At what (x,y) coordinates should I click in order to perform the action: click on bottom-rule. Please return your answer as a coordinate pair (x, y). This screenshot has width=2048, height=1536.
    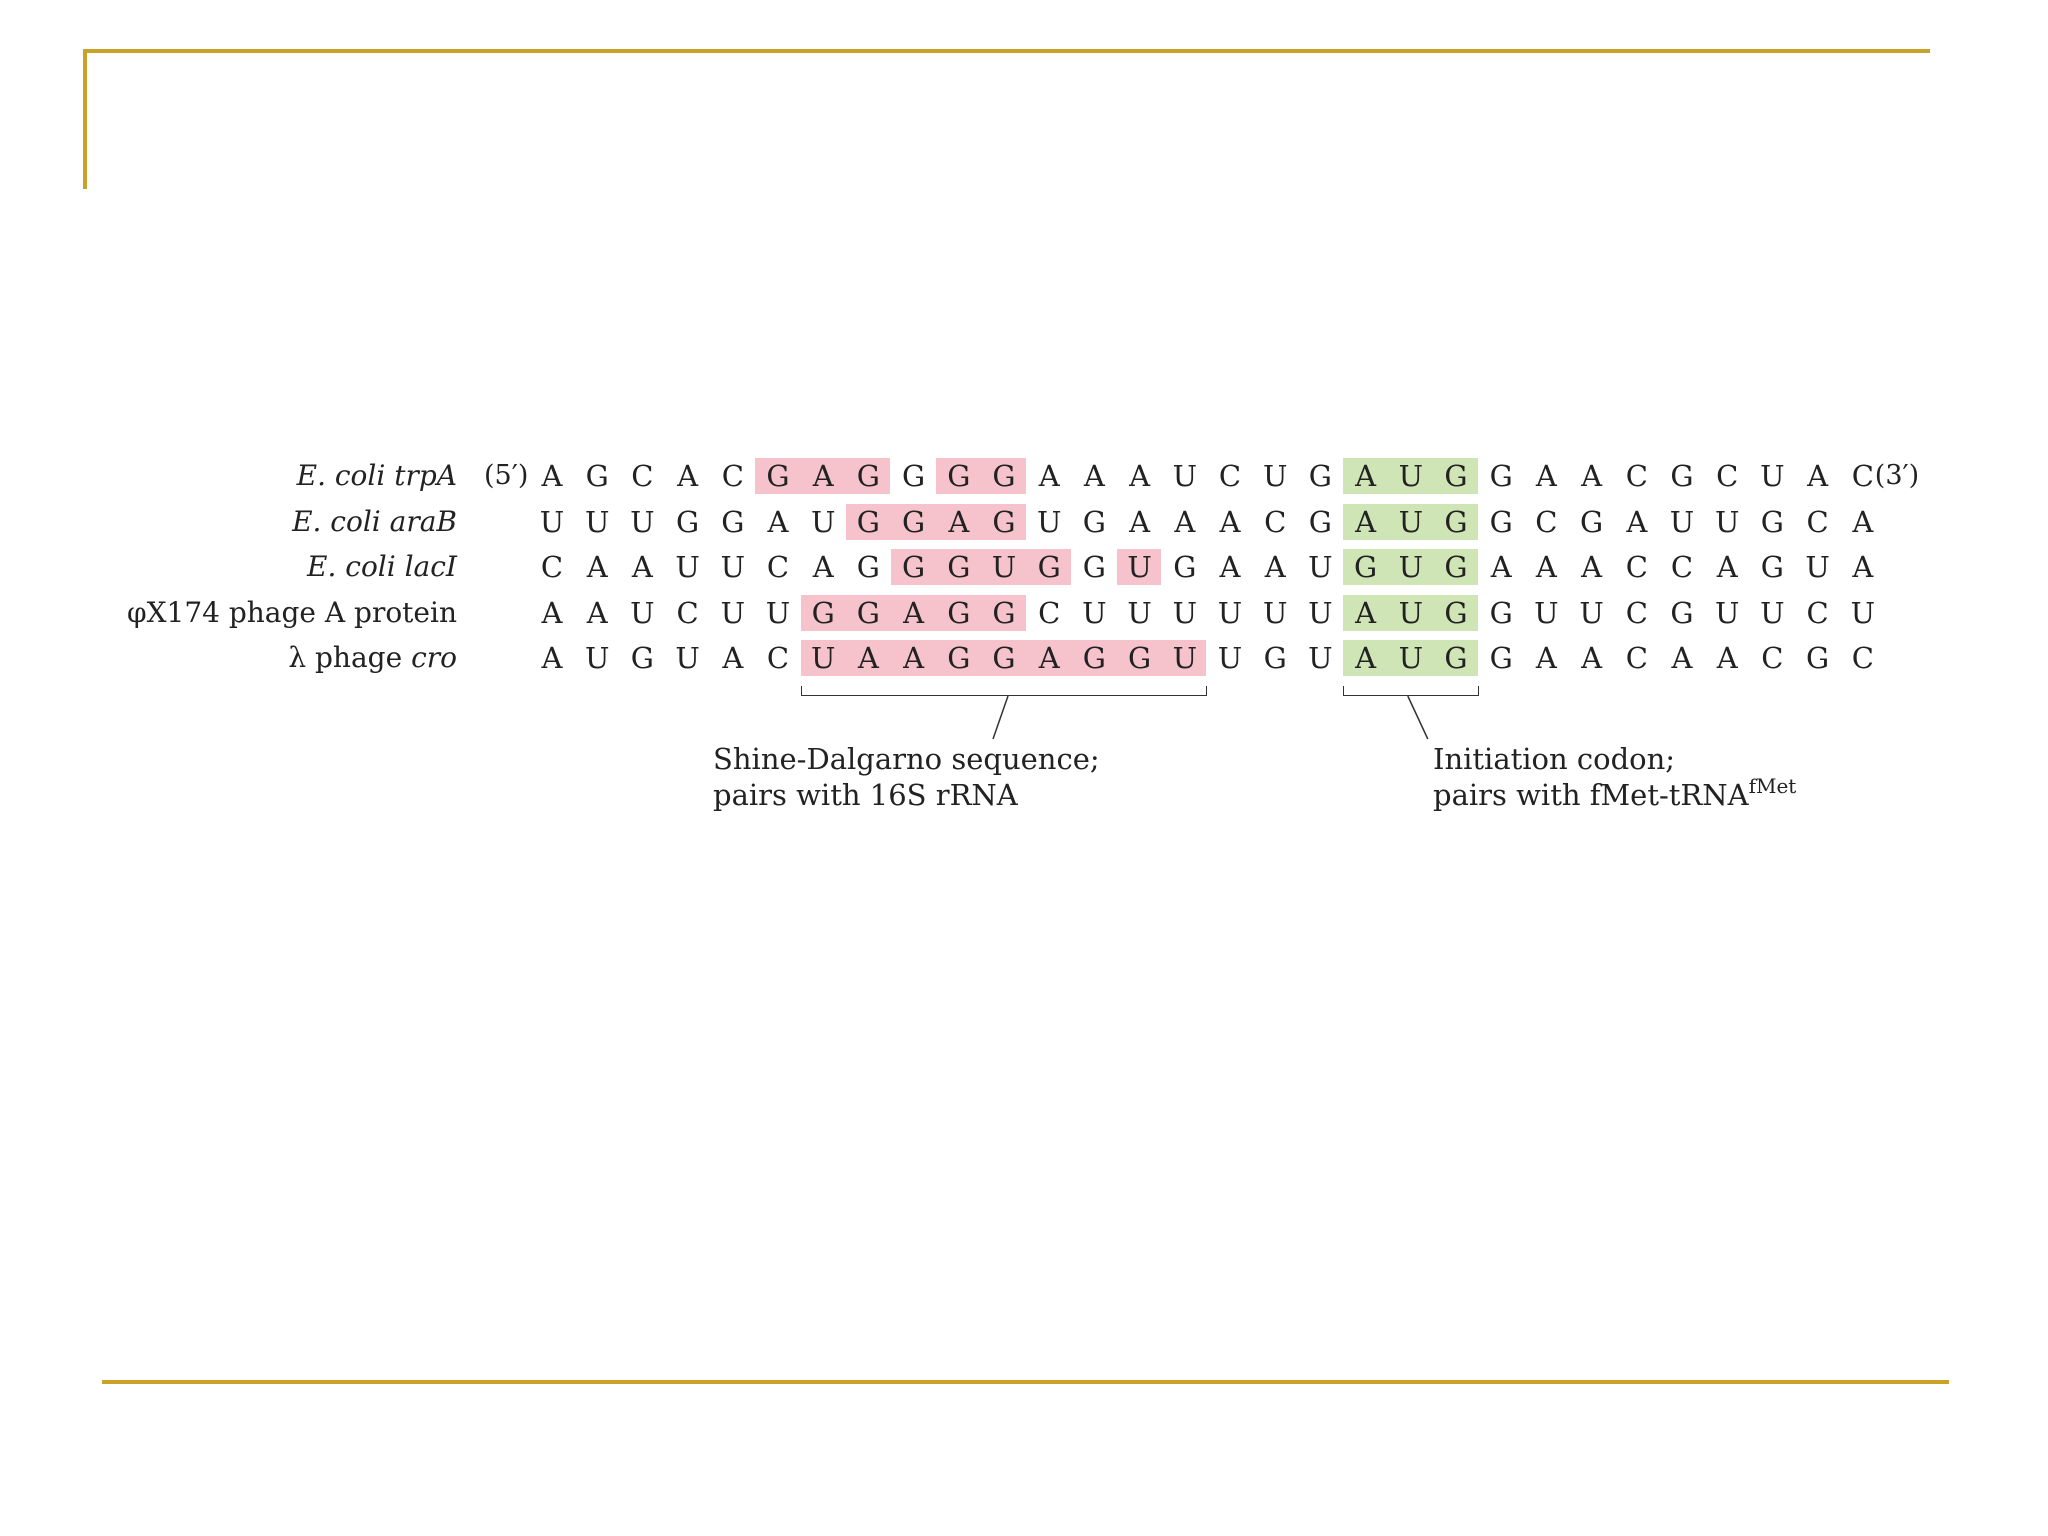
    Looking at the image, I should click on (1025, 1382).